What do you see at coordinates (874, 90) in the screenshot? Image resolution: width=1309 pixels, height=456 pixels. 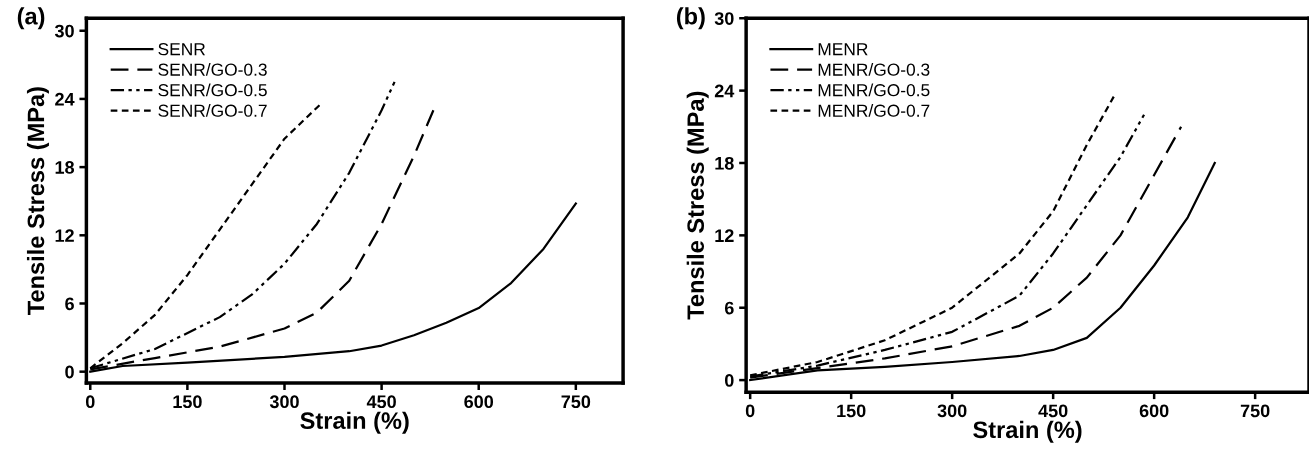 I see `legend-label: MENR/GO-0.5` at bounding box center [874, 90].